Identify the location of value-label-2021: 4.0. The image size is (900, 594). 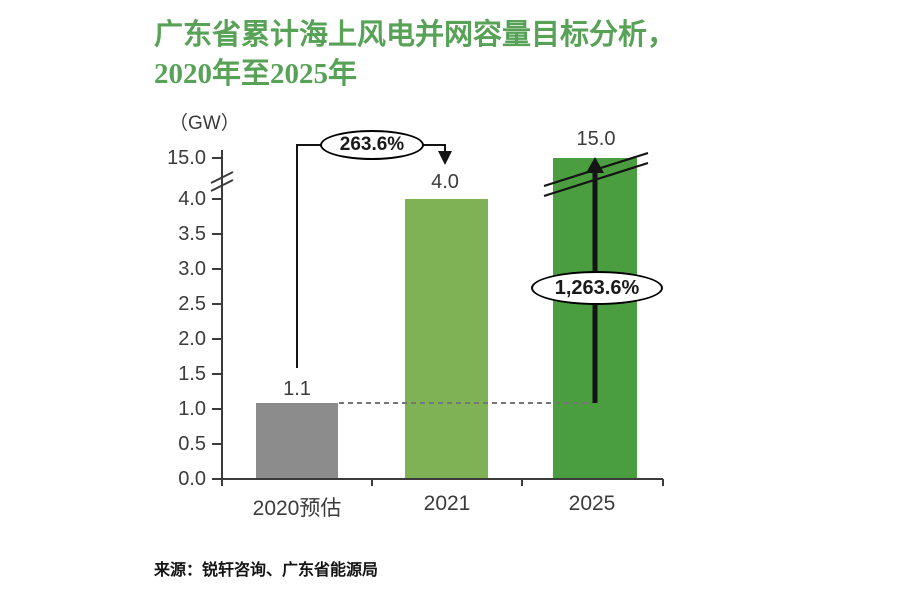
(445, 182).